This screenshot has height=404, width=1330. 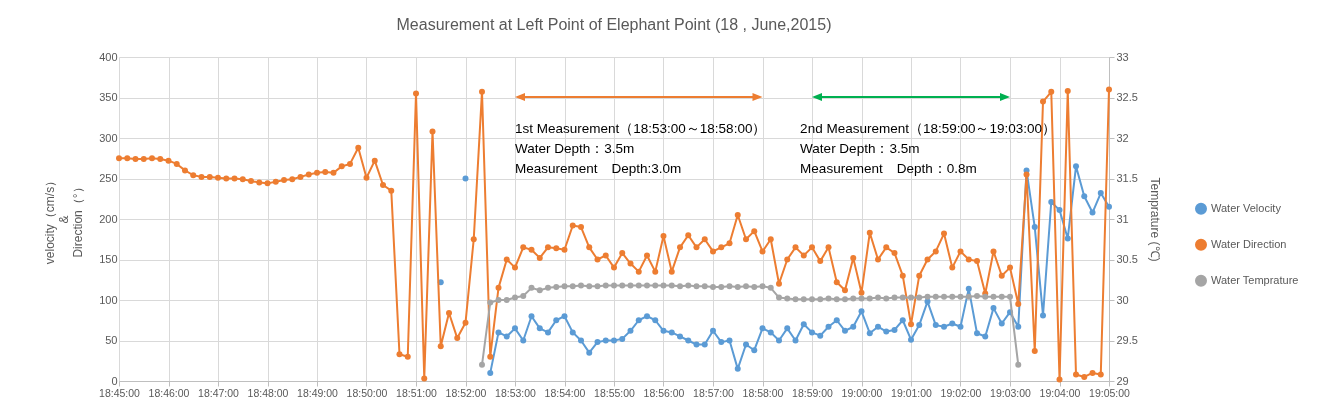 What do you see at coordinates (1255, 279) in the screenshot?
I see `legend-label: Water Temprature` at bounding box center [1255, 279].